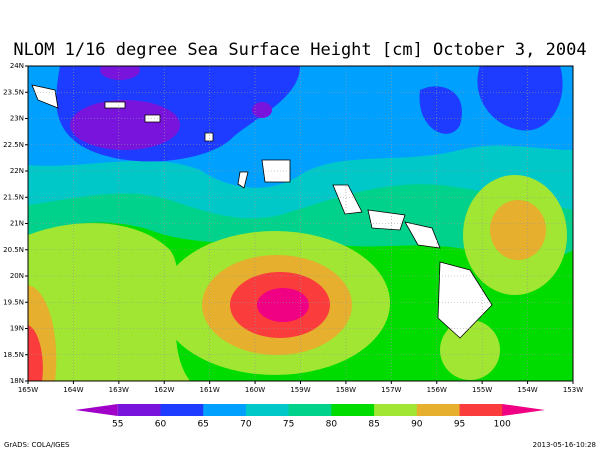  What do you see at coordinates (373, 425) in the screenshot?
I see `colorbar-label: 85` at bounding box center [373, 425].